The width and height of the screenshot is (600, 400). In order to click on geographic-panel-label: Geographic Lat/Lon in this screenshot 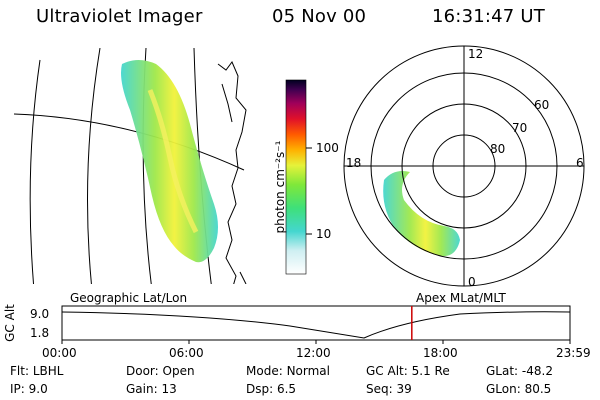, I will do `click(129, 298)`.